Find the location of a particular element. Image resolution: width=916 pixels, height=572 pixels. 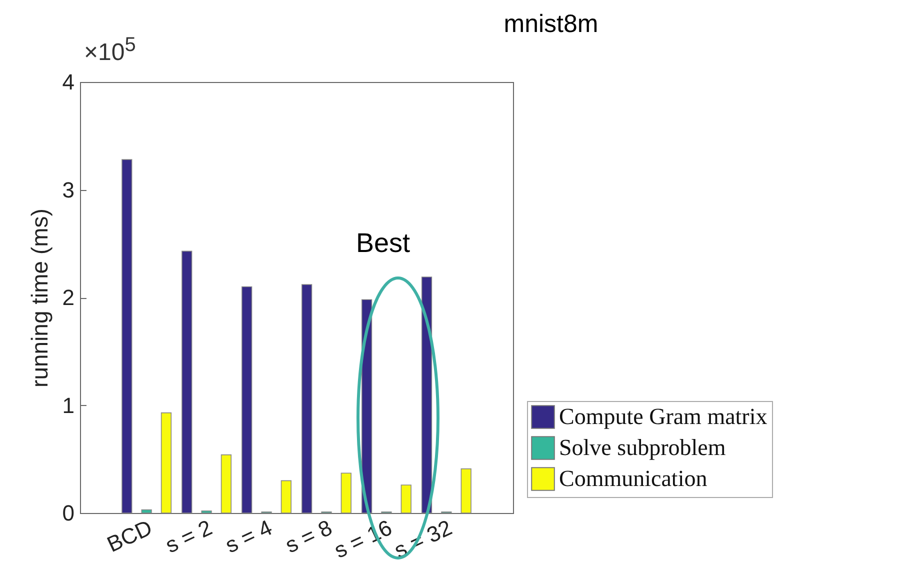

x-tick-label: s = 2 is located at coordinates (188, 536).